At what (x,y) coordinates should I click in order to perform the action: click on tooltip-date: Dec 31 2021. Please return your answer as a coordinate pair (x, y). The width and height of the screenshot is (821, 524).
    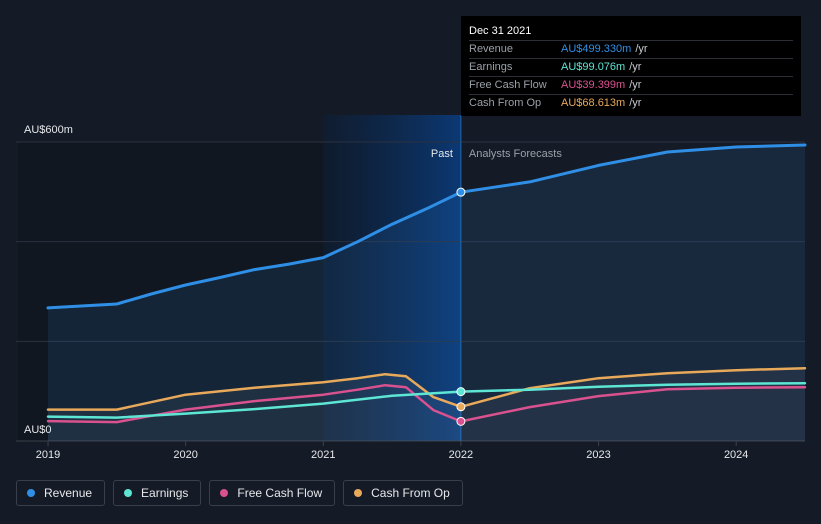
    Looking at the image, I should click on (631, 32).